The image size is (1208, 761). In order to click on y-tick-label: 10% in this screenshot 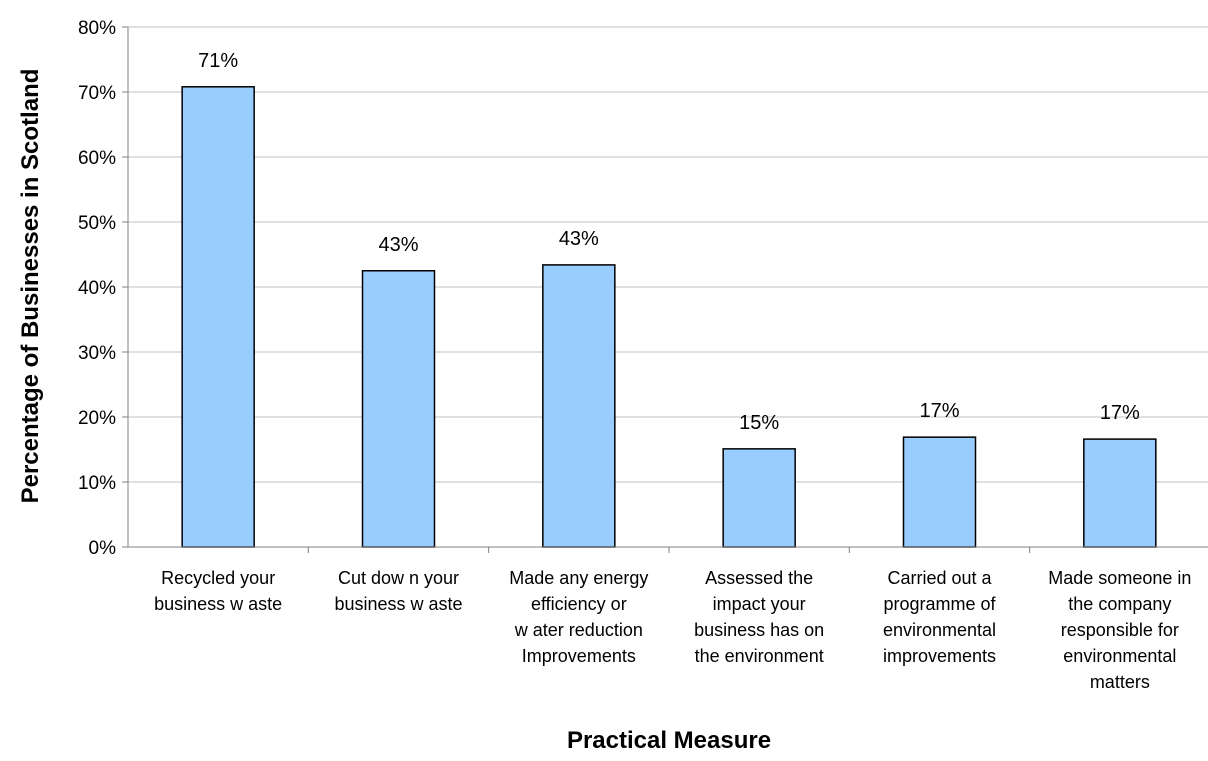, I will do `click(97, 483)`.